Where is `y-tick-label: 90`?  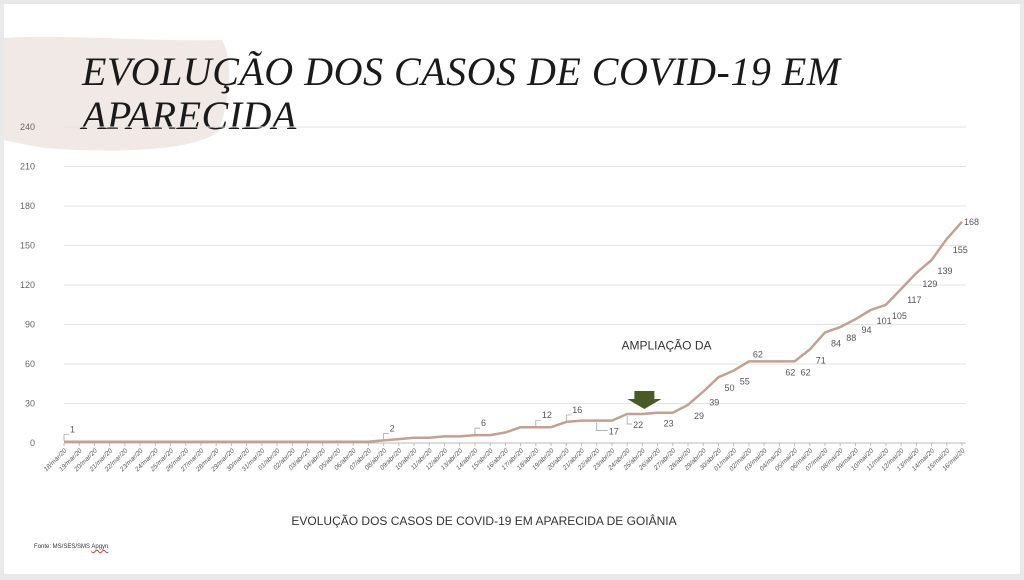
y-tick-label: 90 is located at coordinates (30, 325).